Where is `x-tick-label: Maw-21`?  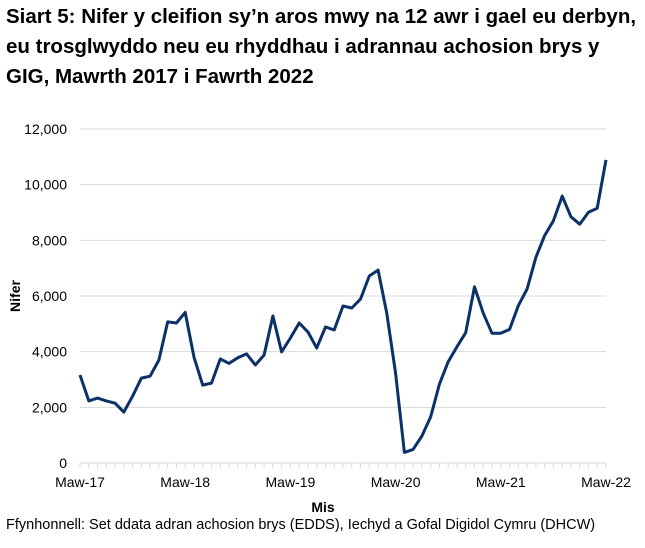
x-tick-label: Maw-21 is located at coordinates (501, 482).